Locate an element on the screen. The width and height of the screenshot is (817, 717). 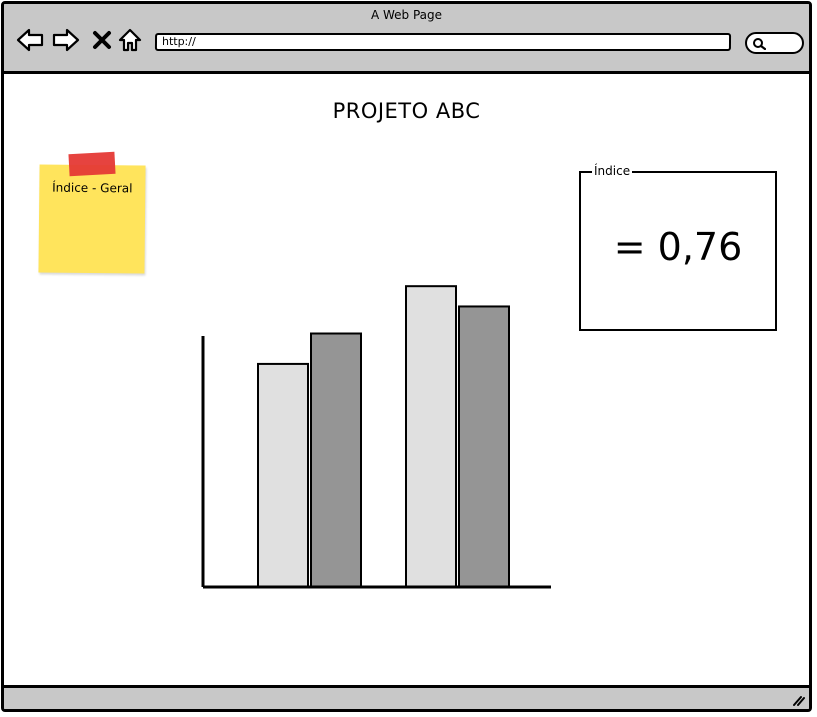
search-icon is located at coordinates (759, 44).